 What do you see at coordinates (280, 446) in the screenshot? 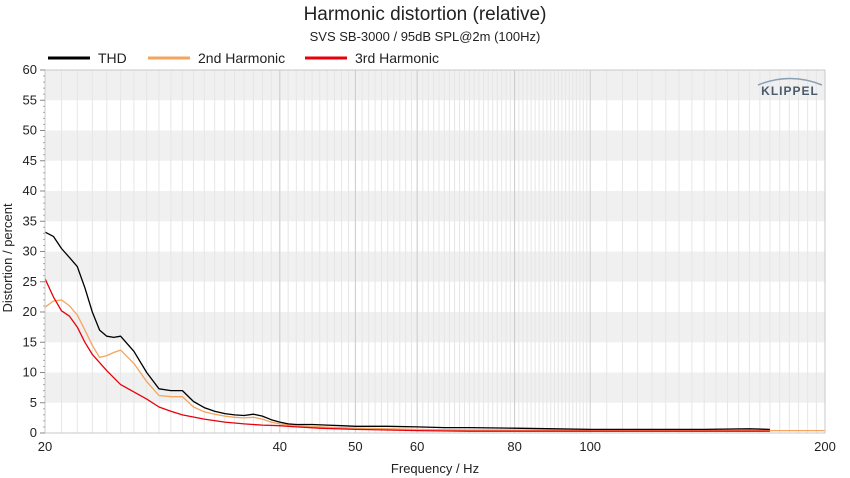
I see `x-tick-label: 40` at bounding box center [280, 446].